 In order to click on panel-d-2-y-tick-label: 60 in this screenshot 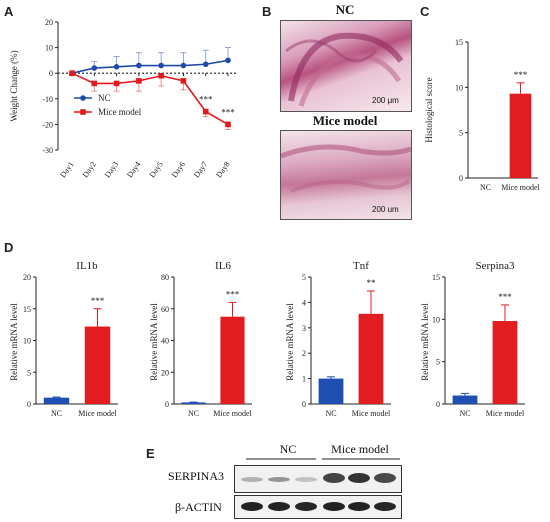, I will do `click(165, 309)`.